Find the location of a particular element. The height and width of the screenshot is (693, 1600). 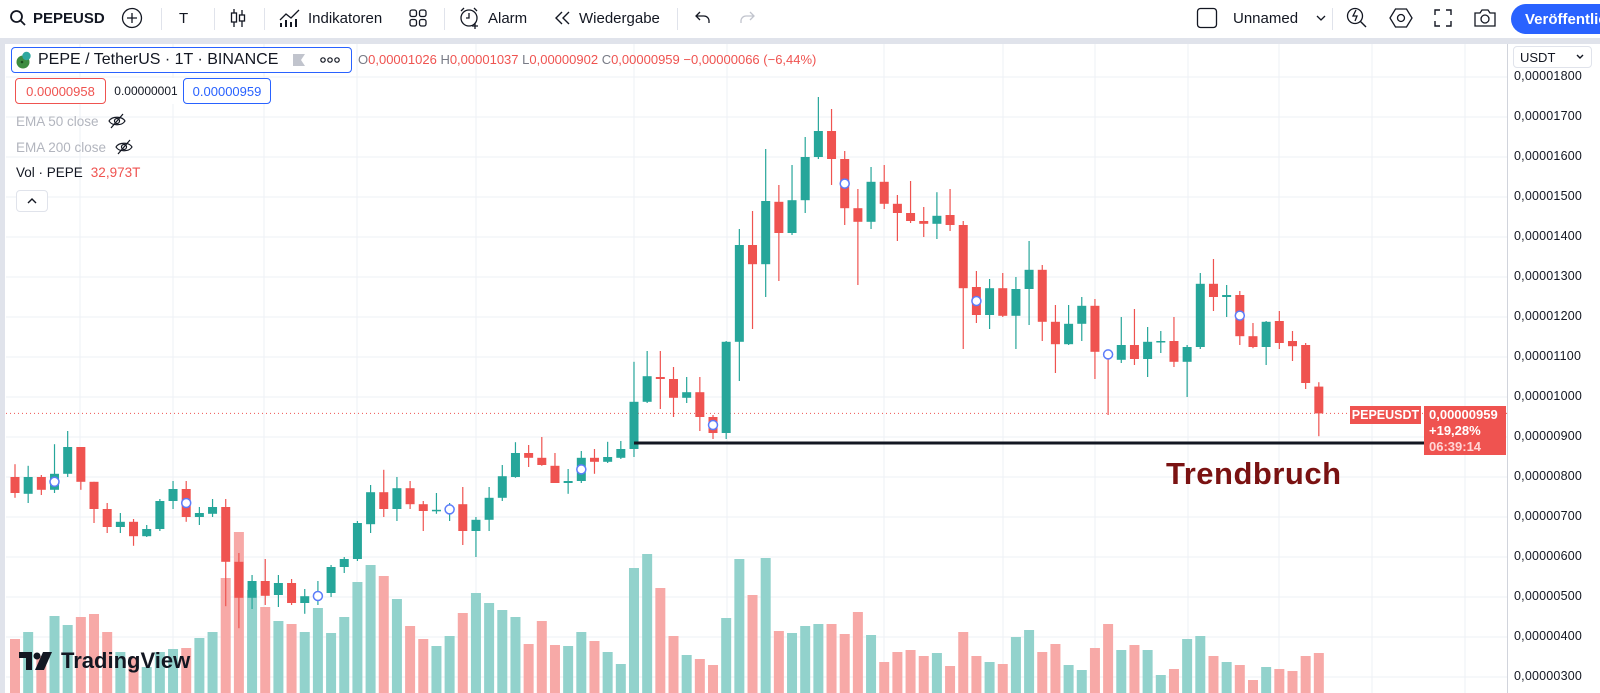

undo-button is located at coordinates (703, 18).